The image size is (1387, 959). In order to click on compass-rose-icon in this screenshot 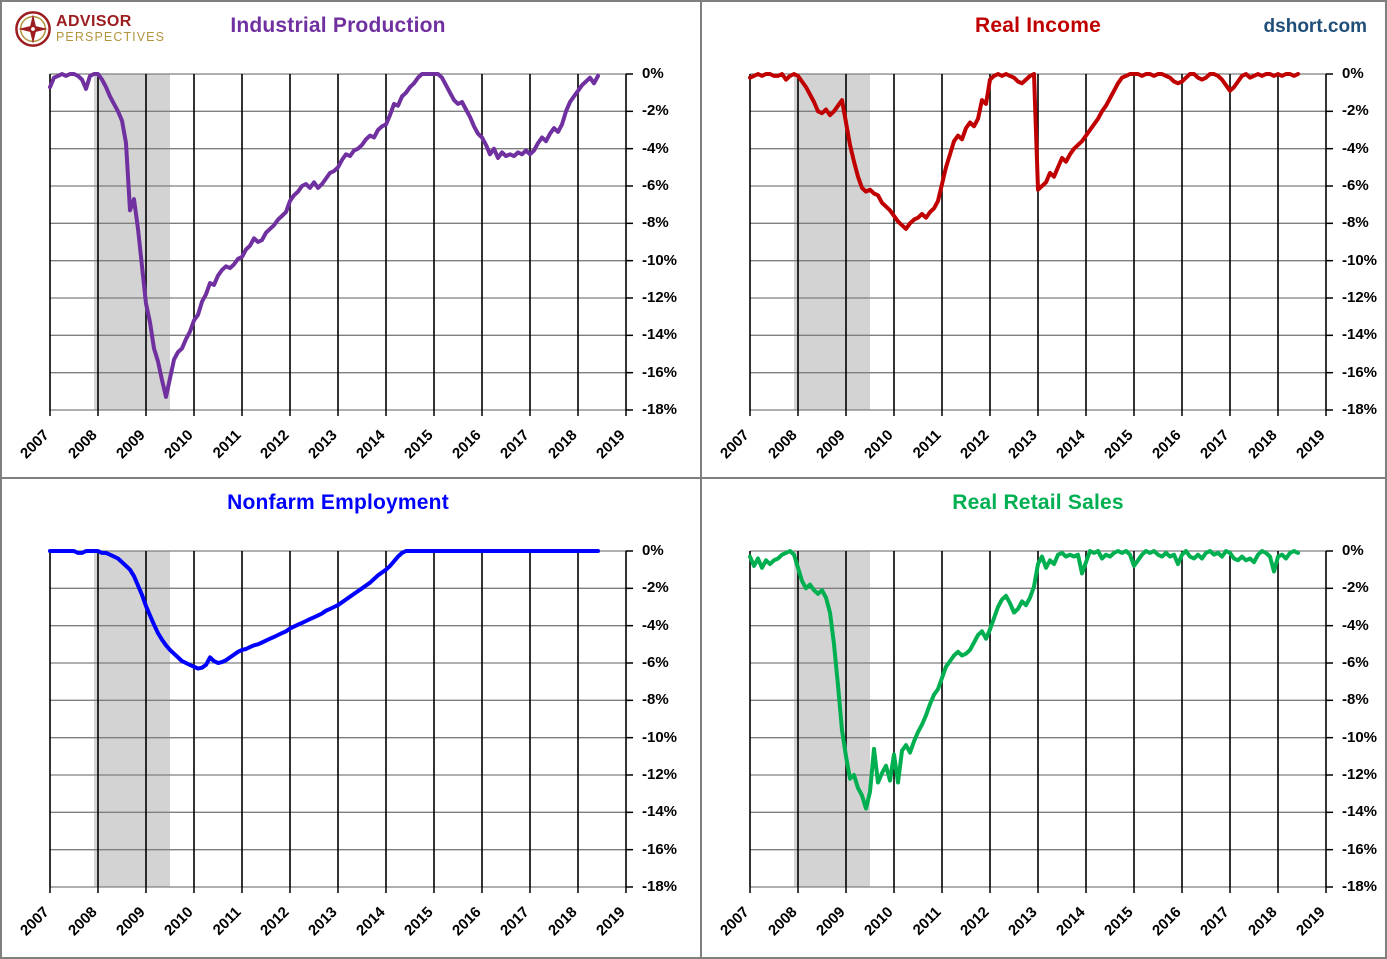, I will do `click(33, 29)`.